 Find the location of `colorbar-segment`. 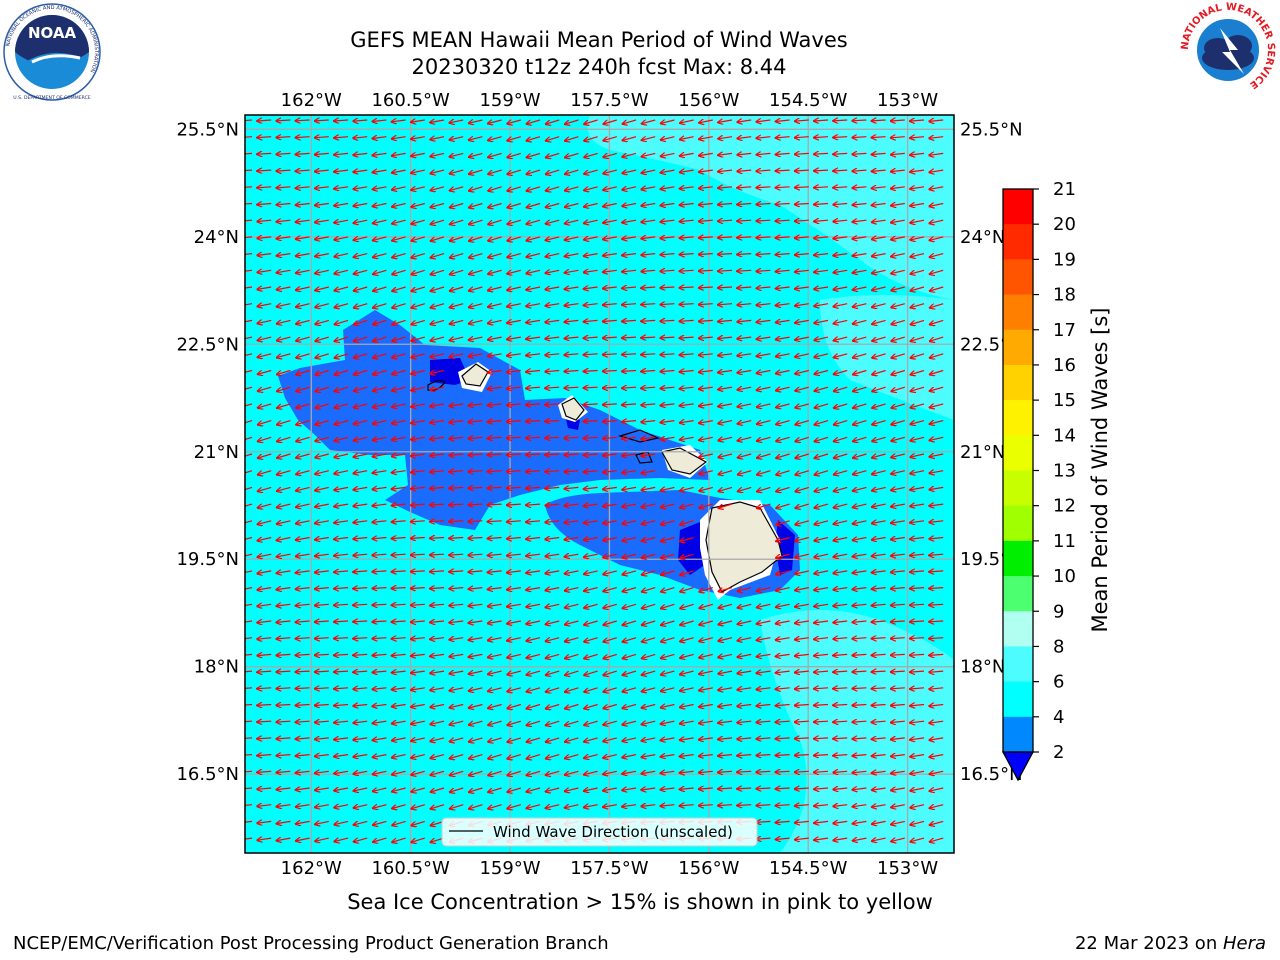

colorbar-segment is located at coordinates (1018, 277).